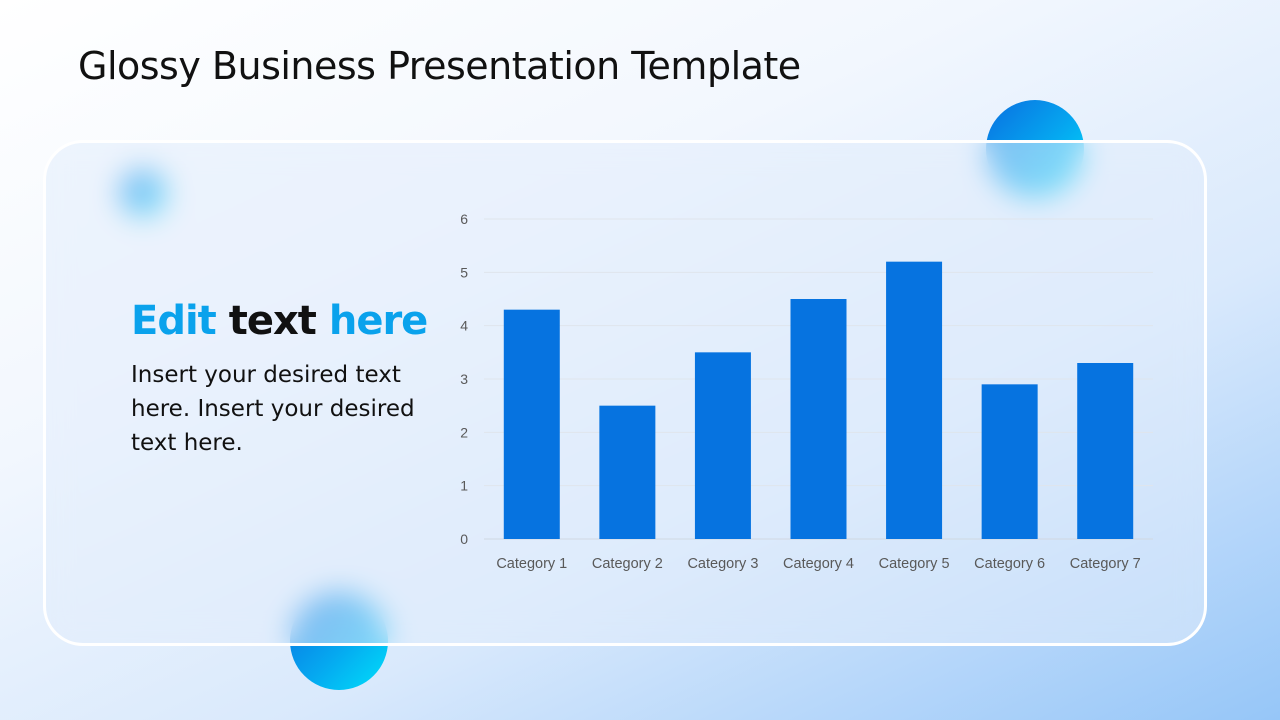  I want to click on x-tick-label: Category 6, so click(1009, 564).